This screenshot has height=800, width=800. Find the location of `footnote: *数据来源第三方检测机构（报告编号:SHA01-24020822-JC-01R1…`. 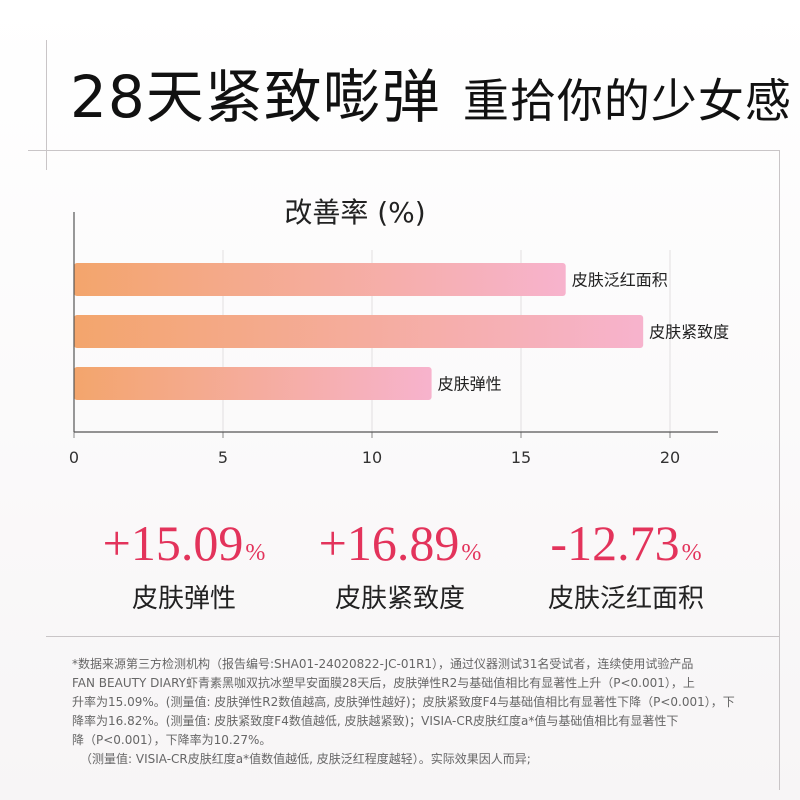

footnote: *数据来源第三方检测机构（报告编号:SHA01-24020822-JC-01R1… is located at coordinates (417, 712).